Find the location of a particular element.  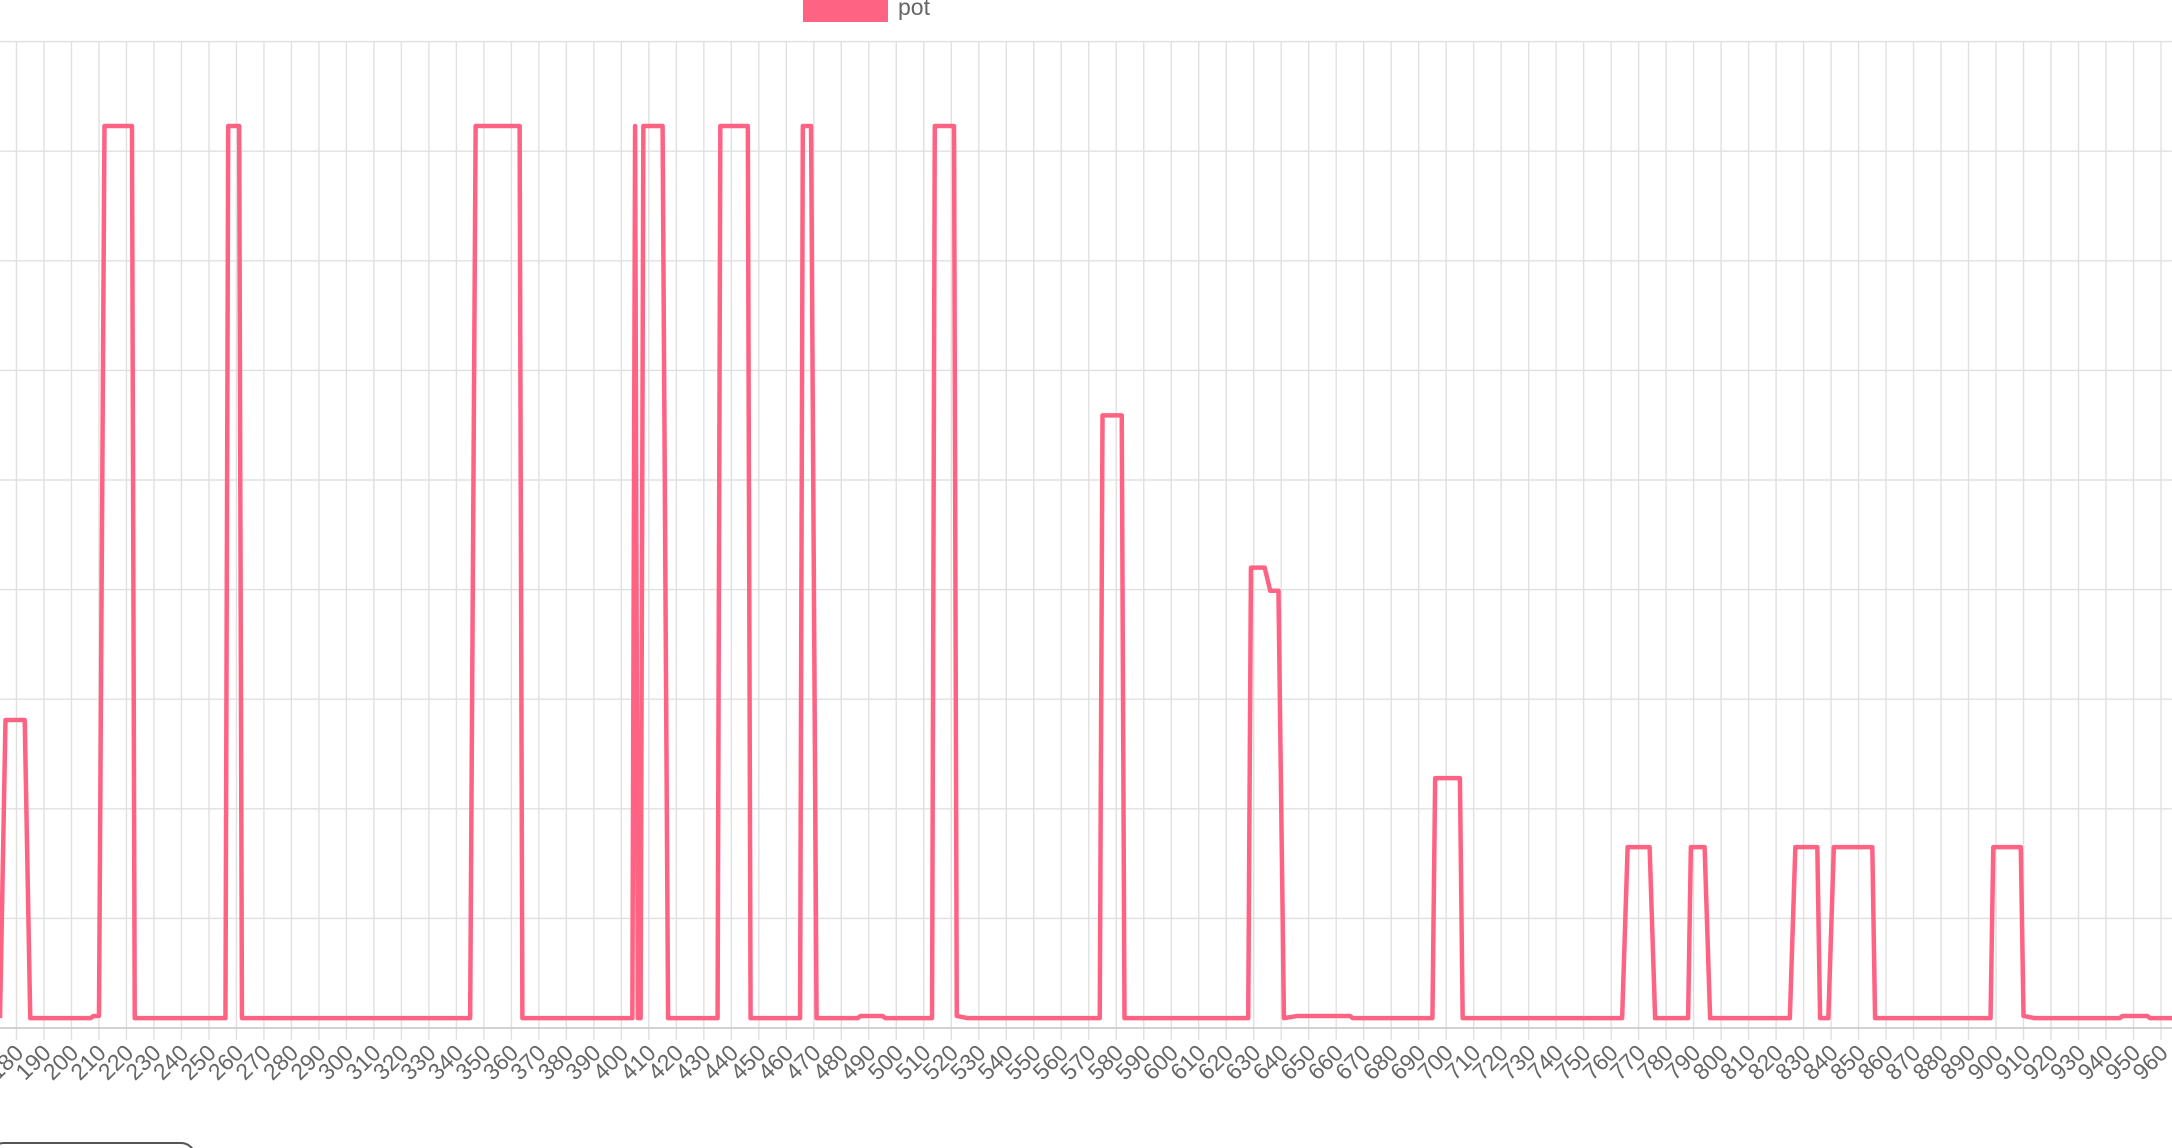

legend-swatch is located at coordinates (845, 11).